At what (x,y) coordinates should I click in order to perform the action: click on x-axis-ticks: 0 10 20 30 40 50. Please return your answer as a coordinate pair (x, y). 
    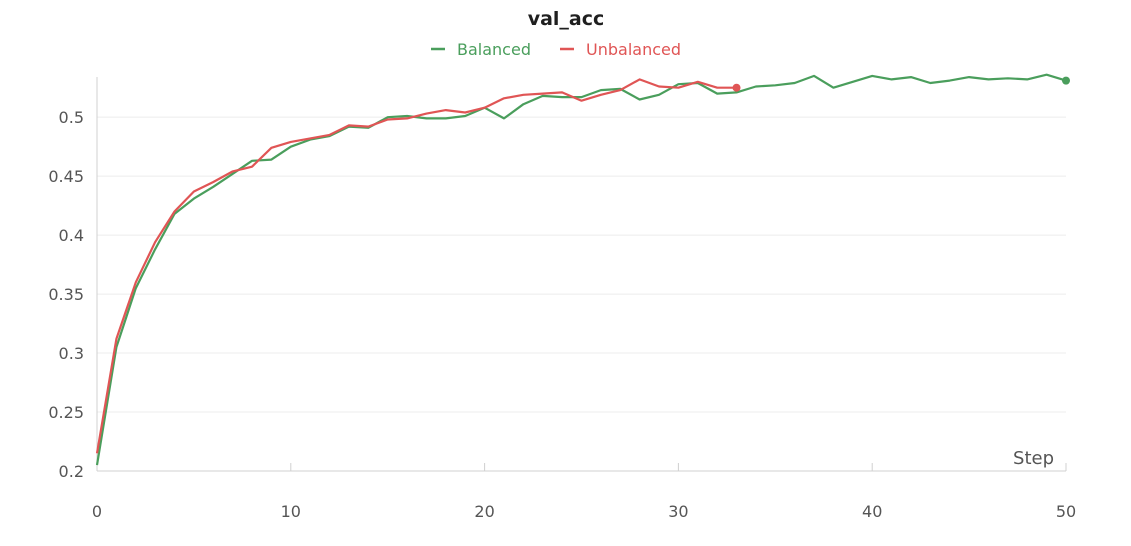
    Looking at the image, I should click on (584, 492).